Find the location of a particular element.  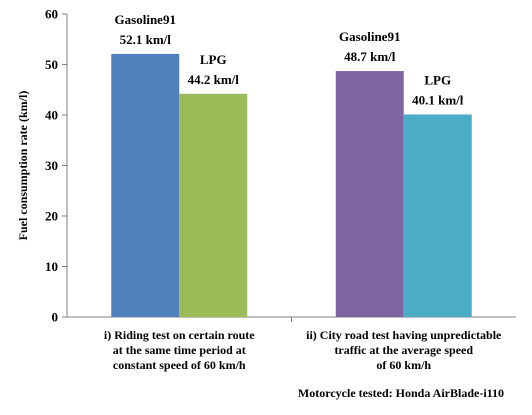

chart-footnote: Motorcycle tested: Honda AirBlade-i110 is located at coordinates (401, 393).